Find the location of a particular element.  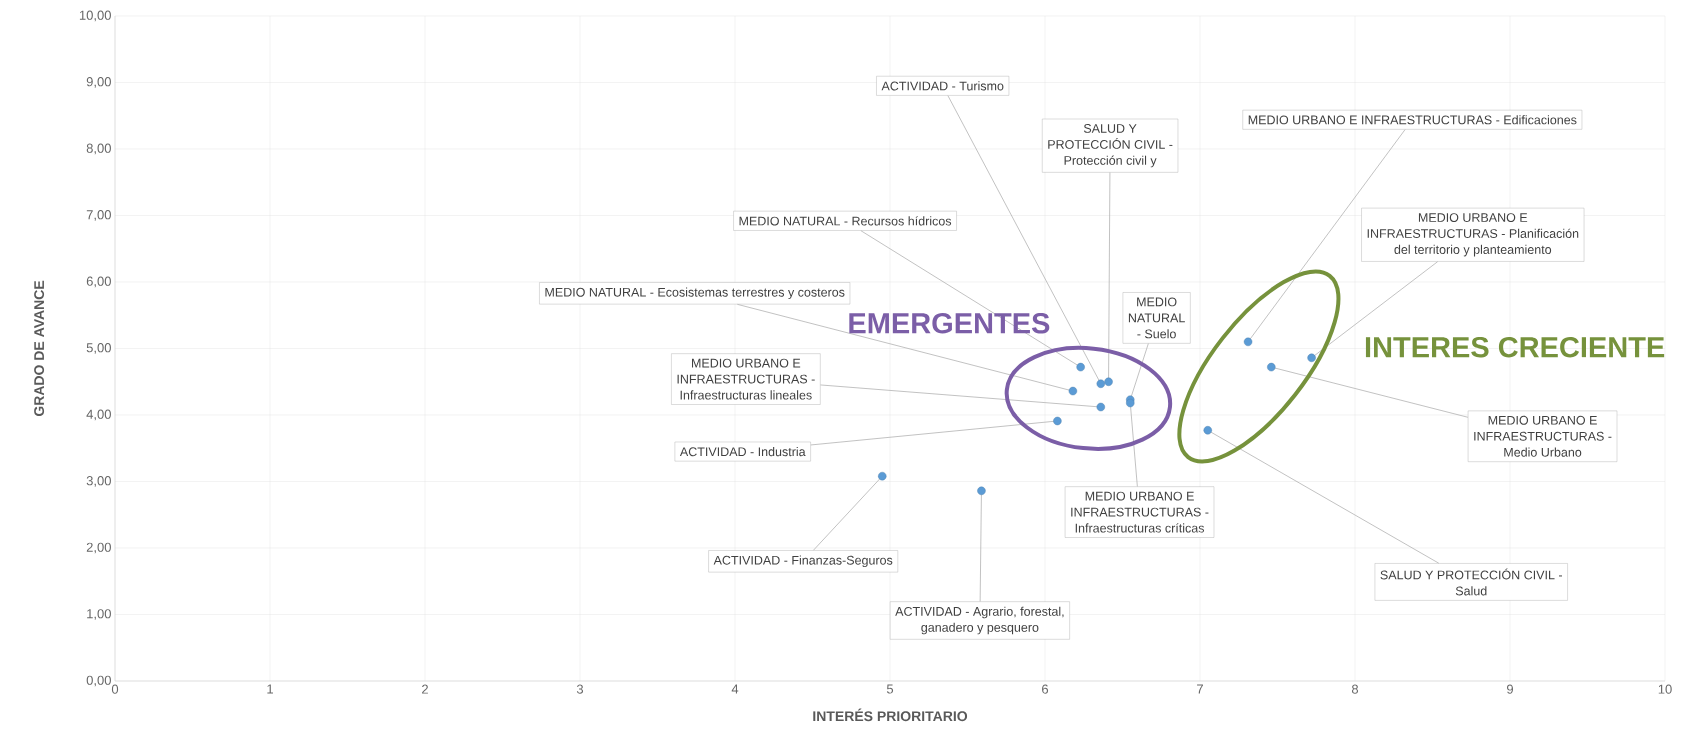

annotation: MEDIO URBANO E INFRAESTRUCTURAS - Edificaciones is located at coordinates (1412, 120).